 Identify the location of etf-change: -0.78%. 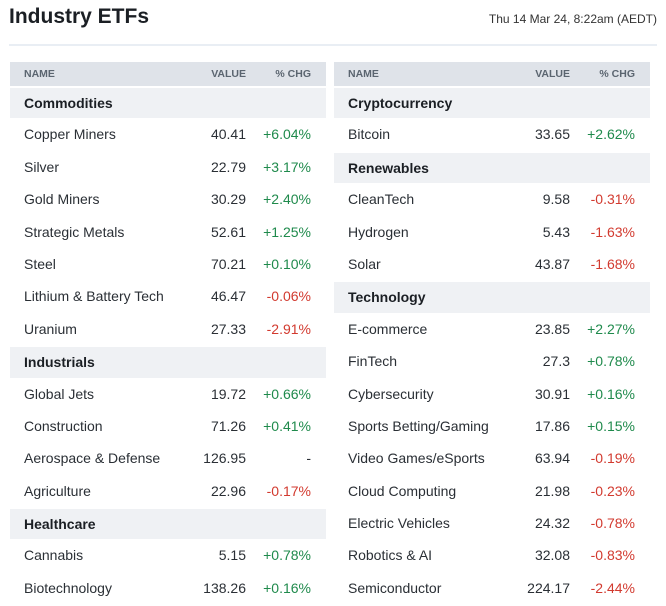
(612, 523).